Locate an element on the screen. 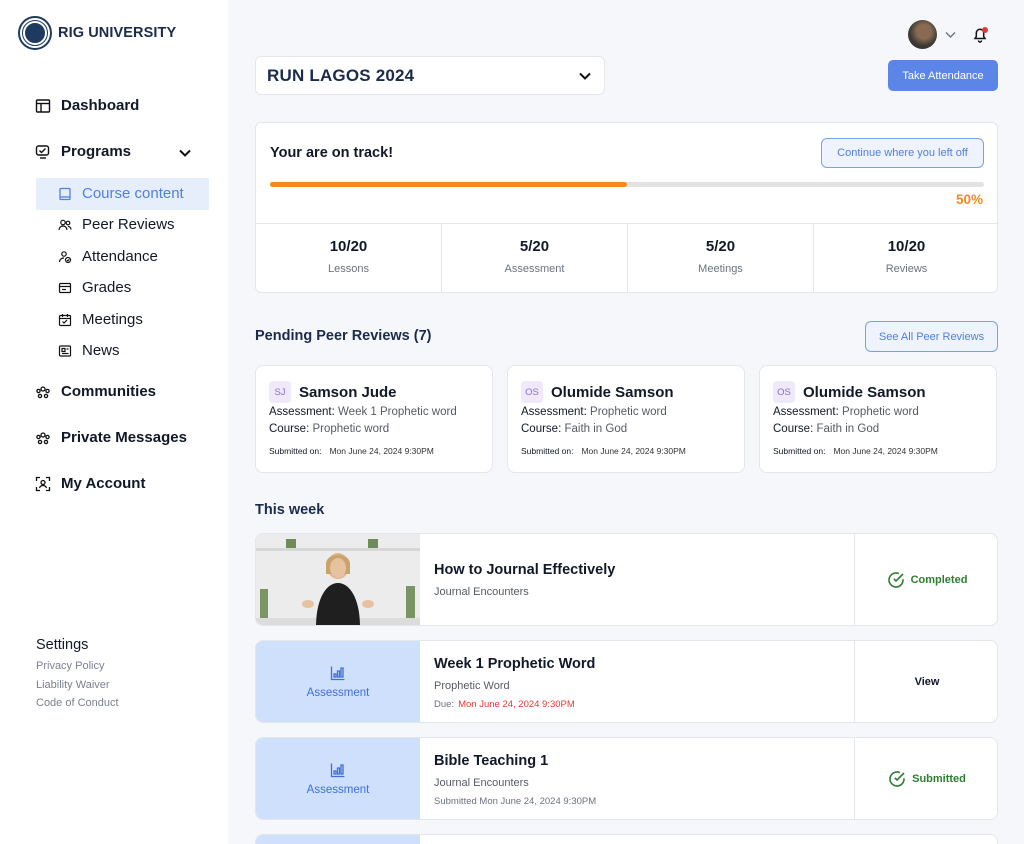  sidebar-item-communities: Communities is located at coordinates (95, 391).